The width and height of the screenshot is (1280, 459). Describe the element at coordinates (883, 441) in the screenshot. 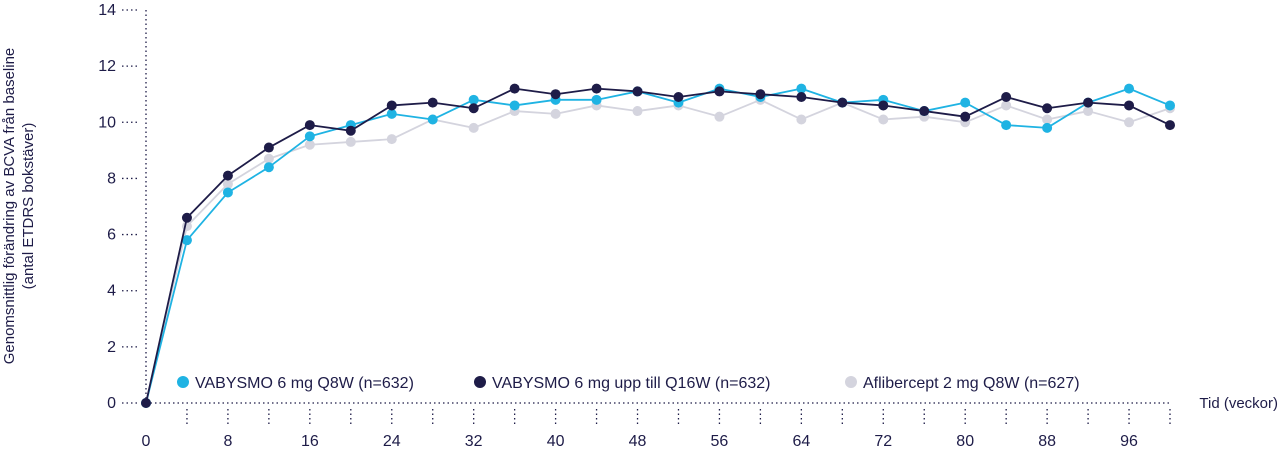

I see `x-tick-label: 72` at that location.